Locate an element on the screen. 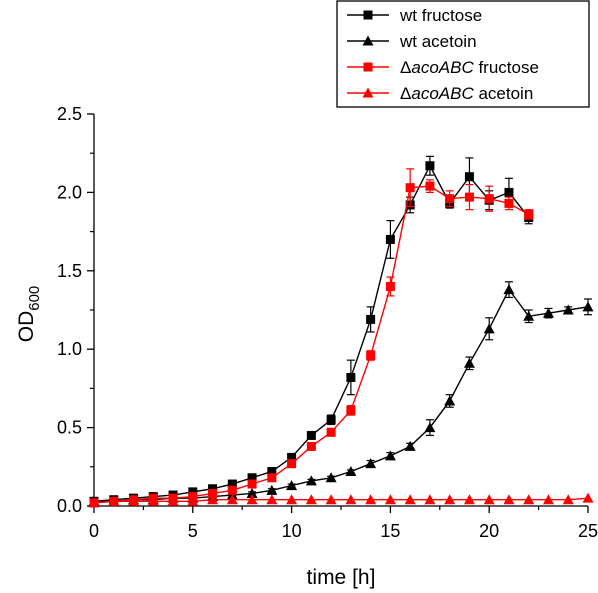 The width and height of the screenshot is (598, 593). y-tick-label: 1.5 is located at coordinates (69, 271).